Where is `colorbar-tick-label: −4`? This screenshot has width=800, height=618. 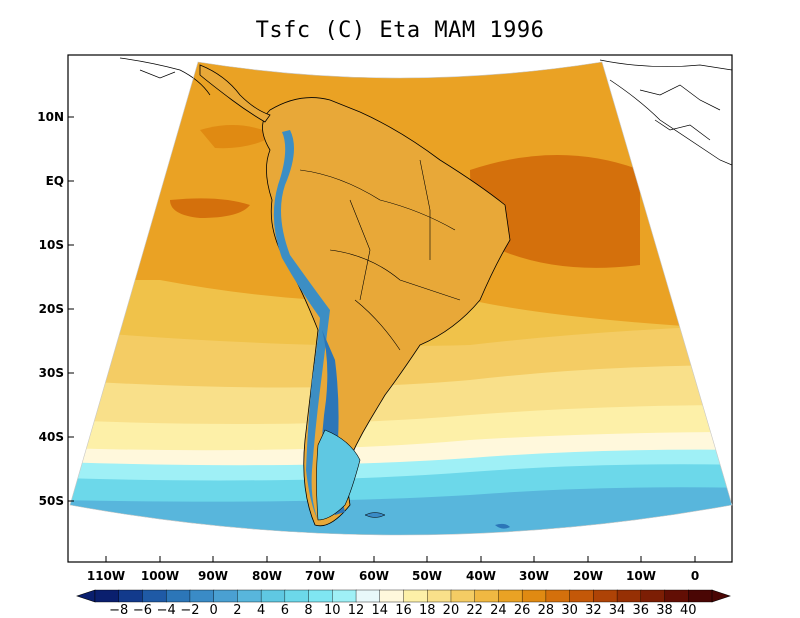 colorbar-tick-label: −4 is located at coordinates (166, 610).